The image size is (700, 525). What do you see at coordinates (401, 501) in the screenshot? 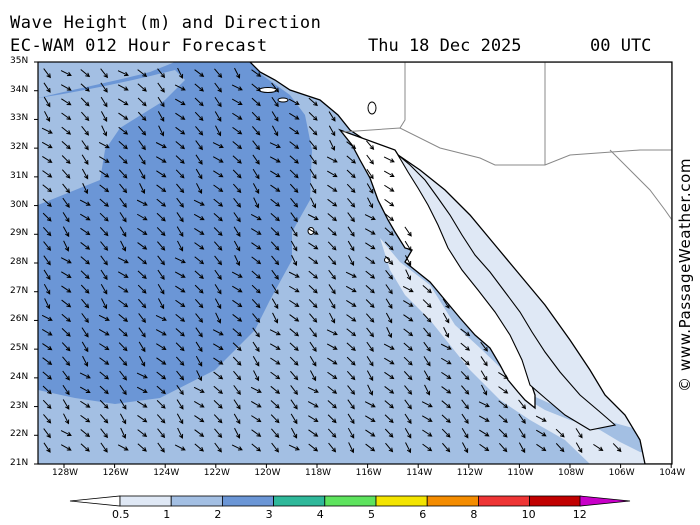
I see `colorbar-segment` at bounding box center [401, 501].